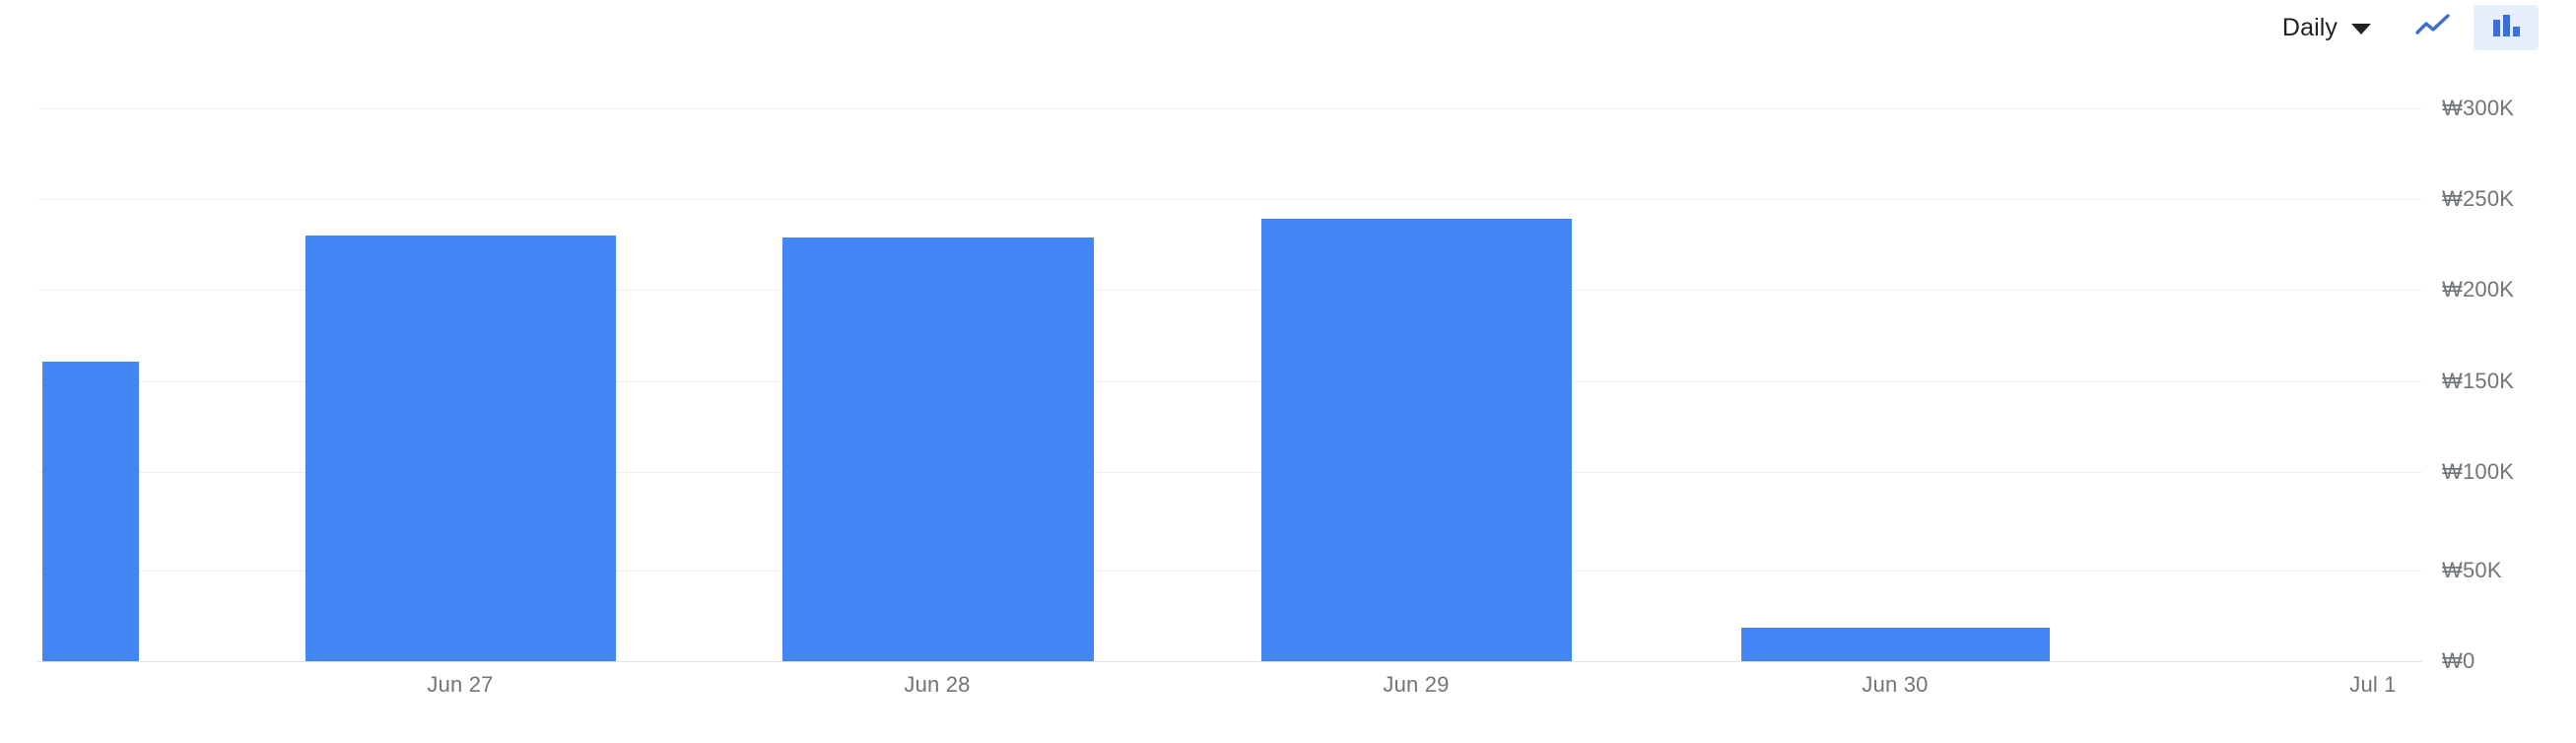 The image size is (2576, 743). I want to click on gridline-300k, so click(1229, 108).